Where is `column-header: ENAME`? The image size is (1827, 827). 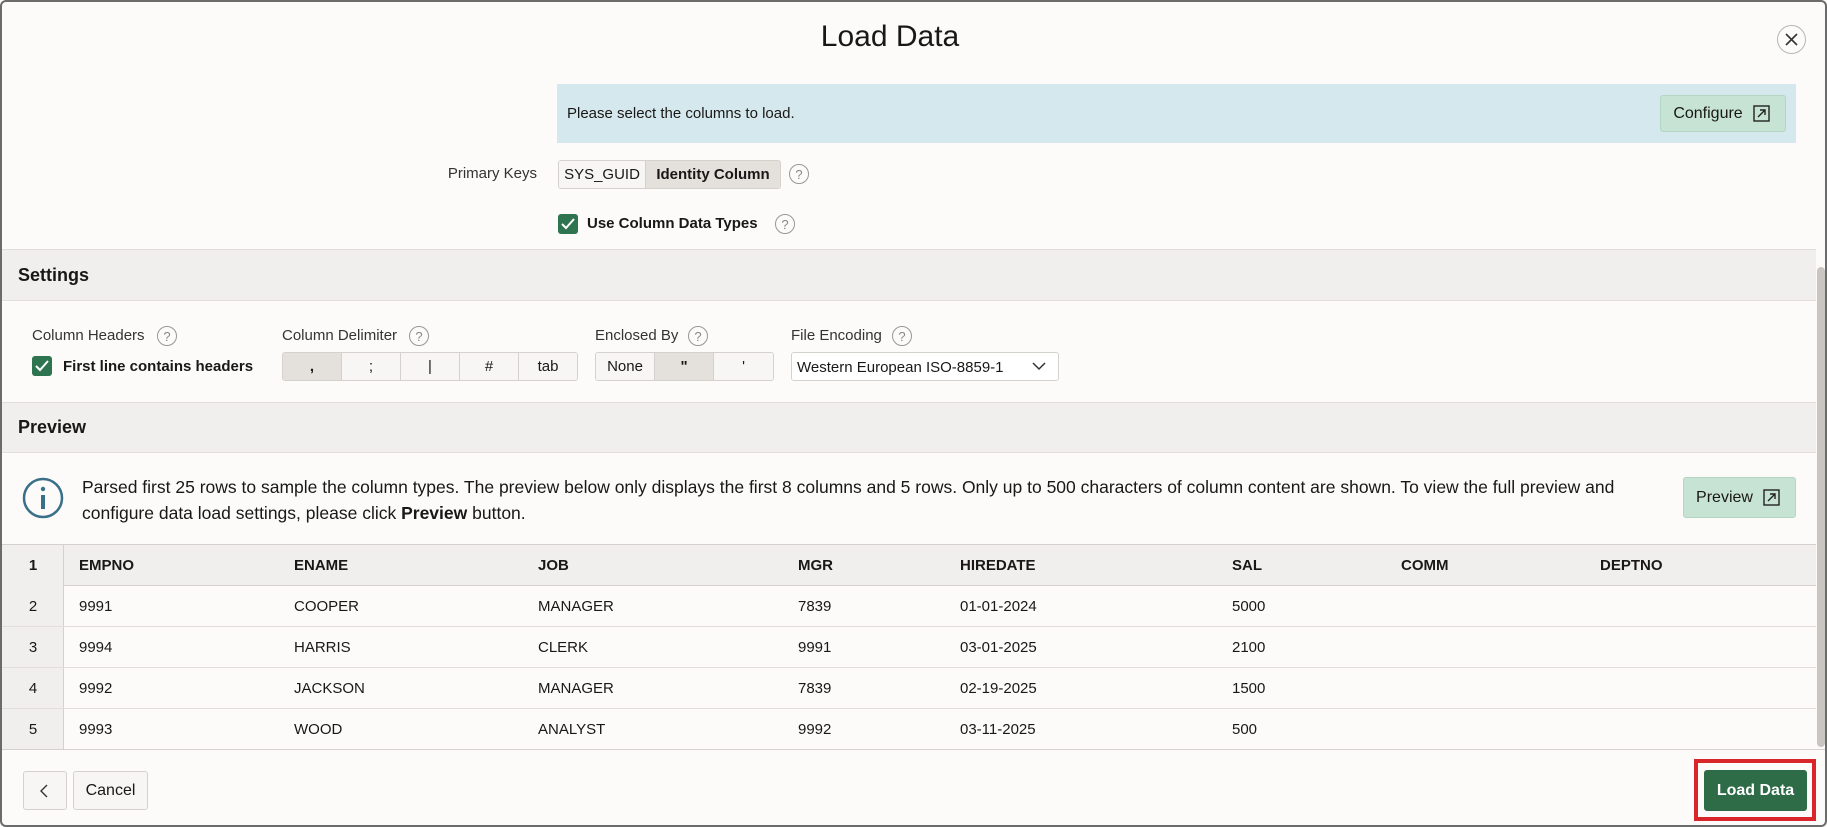
column-header: ENAME is located at coordinates (321, 565).